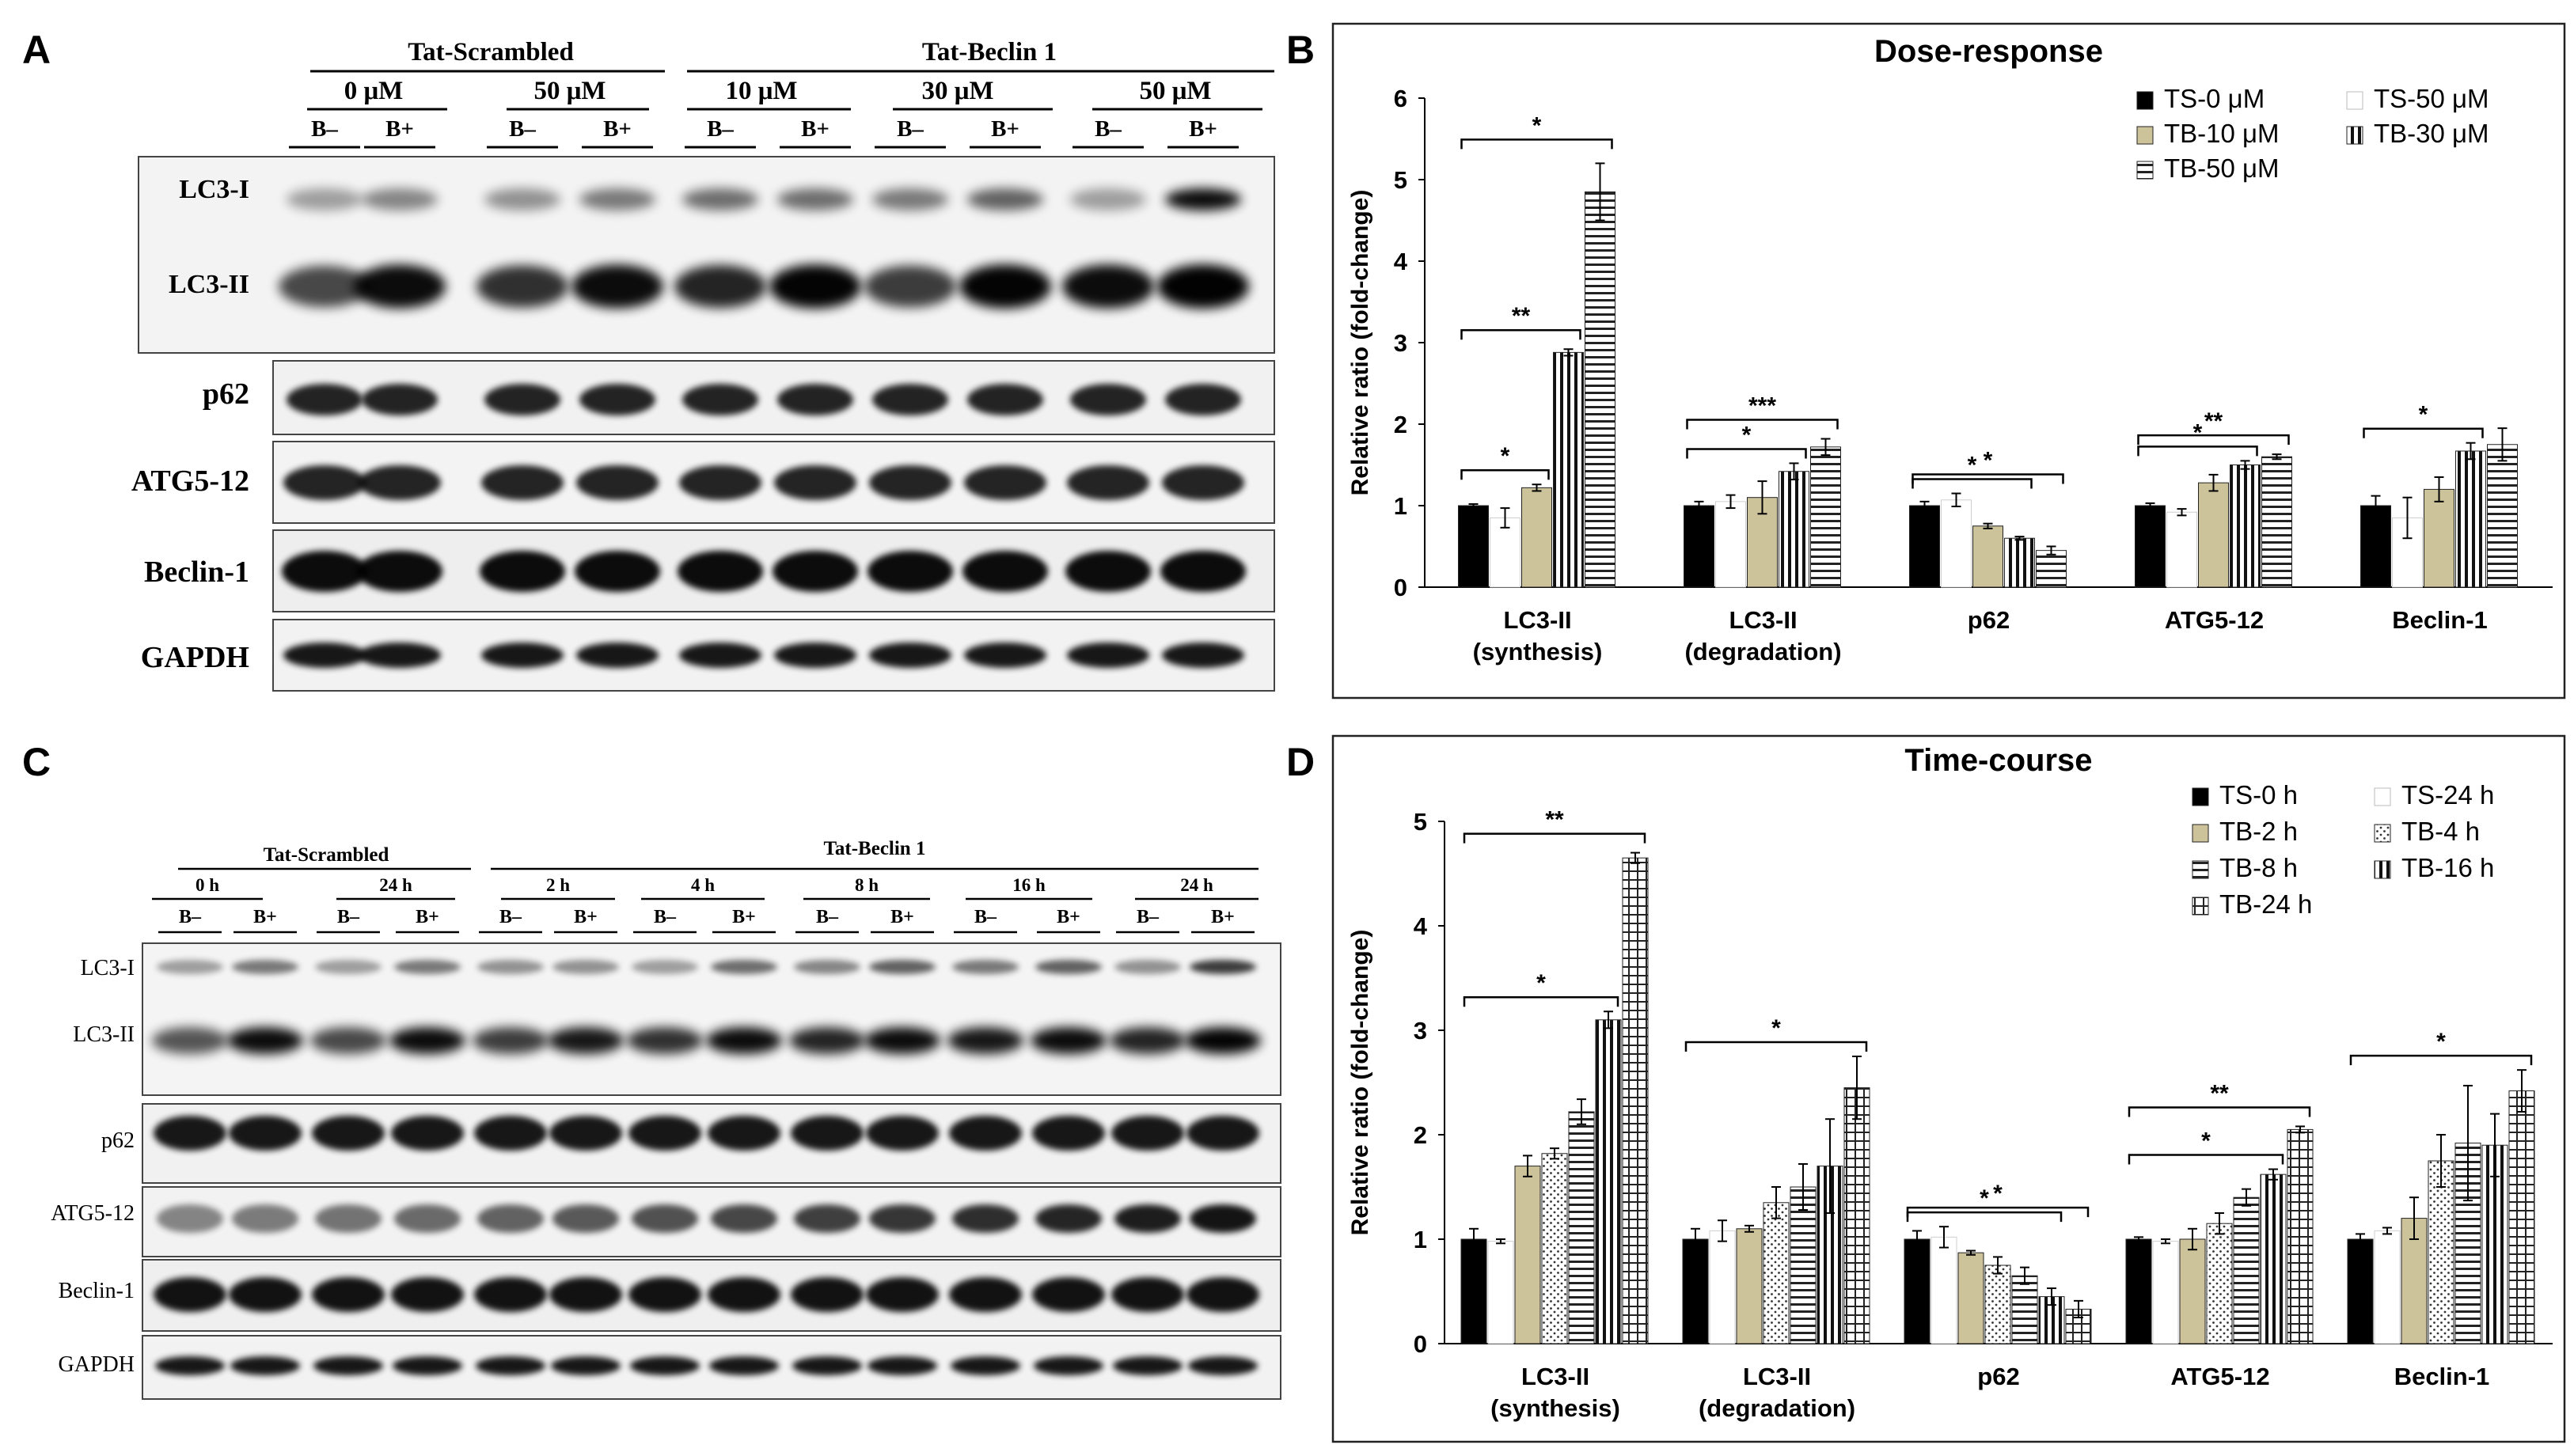 The width and height of the screenshot is (2574, 1456). Describe the element at coordinates (2222, 168) in the screenshot. I see `legend-label: TB-50 μM` at that location.